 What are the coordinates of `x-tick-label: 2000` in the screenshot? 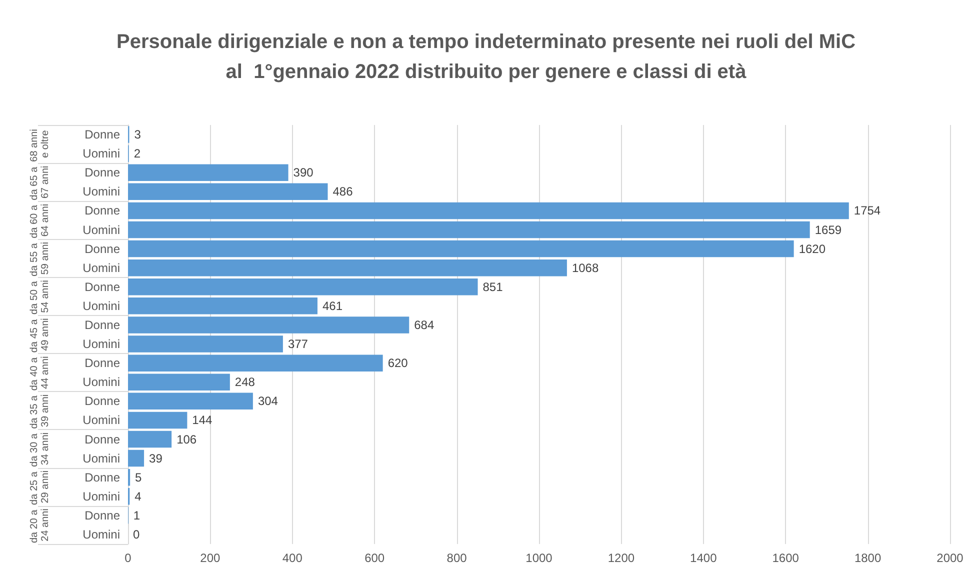 It's located at (950, 558).